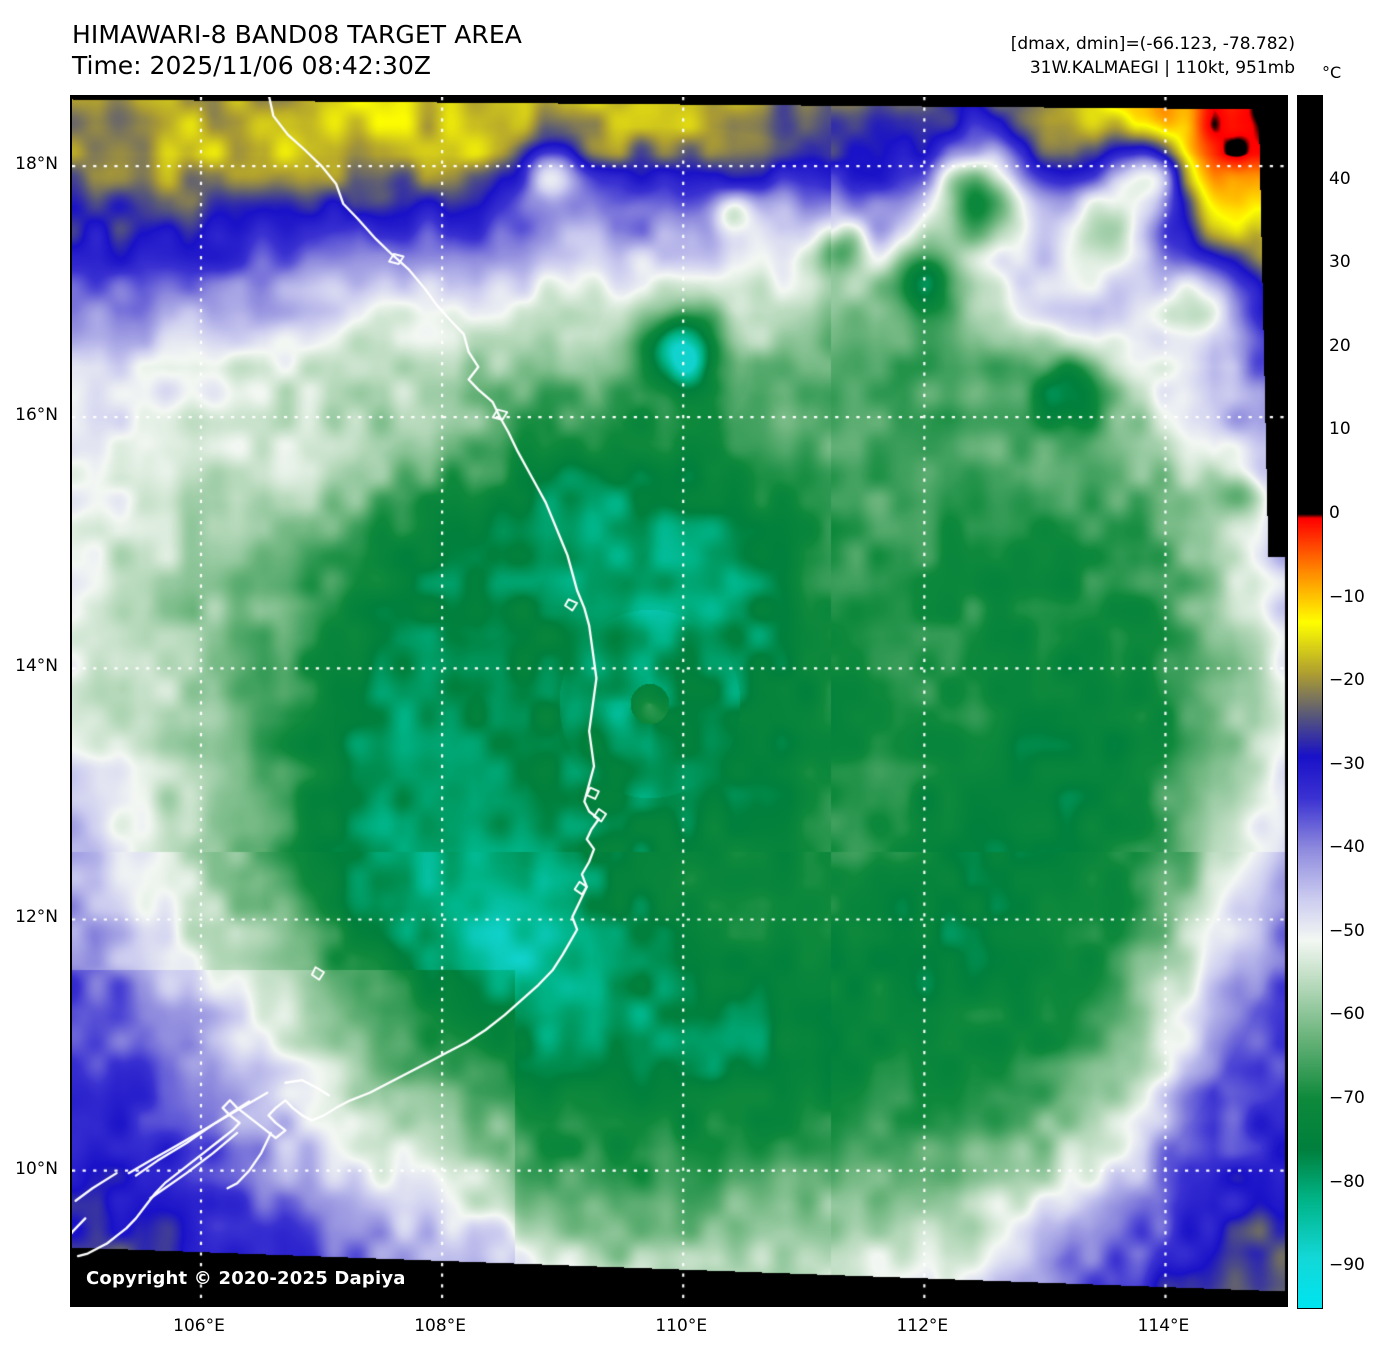 Image resolution: width=1390 pixels, height=1359 pixels. I want to click on colorbar-tick-9: −50, so click(1347, 930).